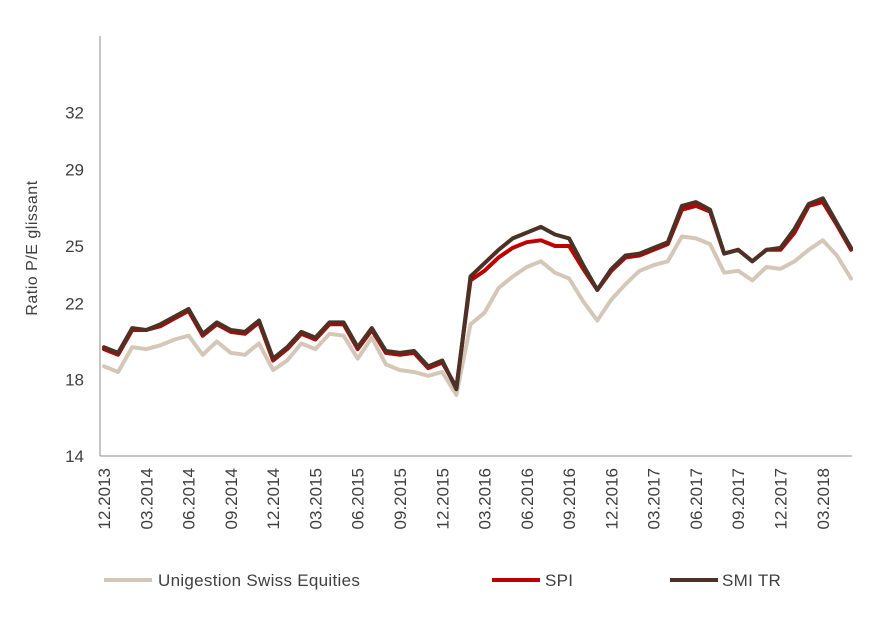  I want to click on x-tick-label: 03.2016, so click(485, 498).